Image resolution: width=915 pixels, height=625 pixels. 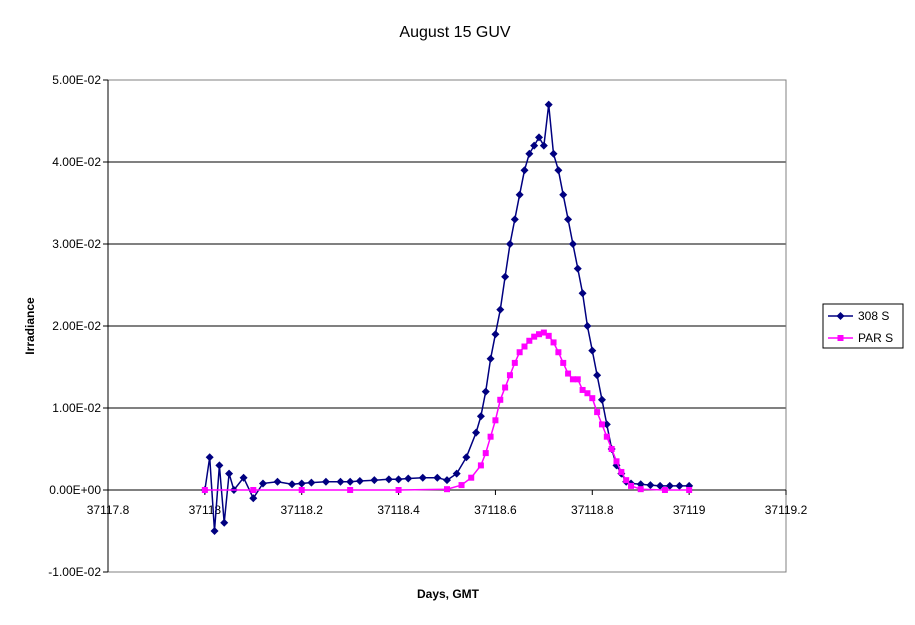 I want to click on y-tick-label: -1.00E-02, so click(x=74, y=572).